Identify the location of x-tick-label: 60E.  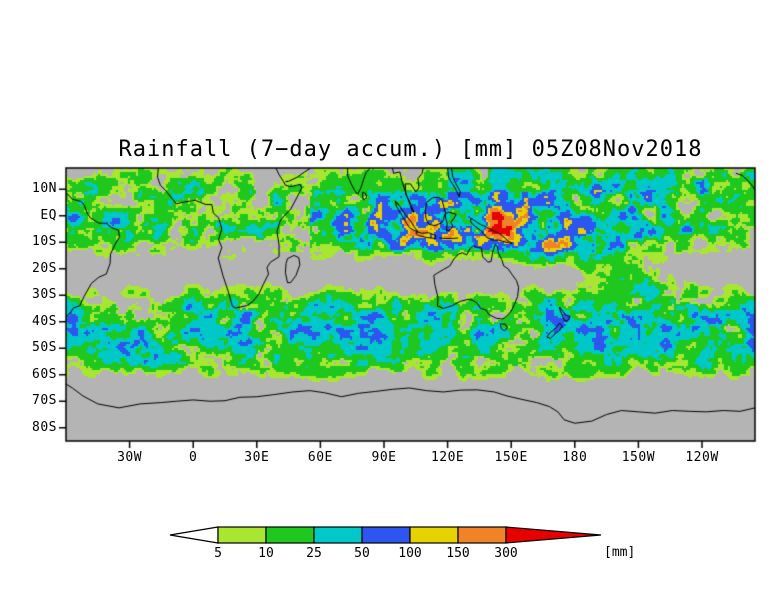
(320, 457).